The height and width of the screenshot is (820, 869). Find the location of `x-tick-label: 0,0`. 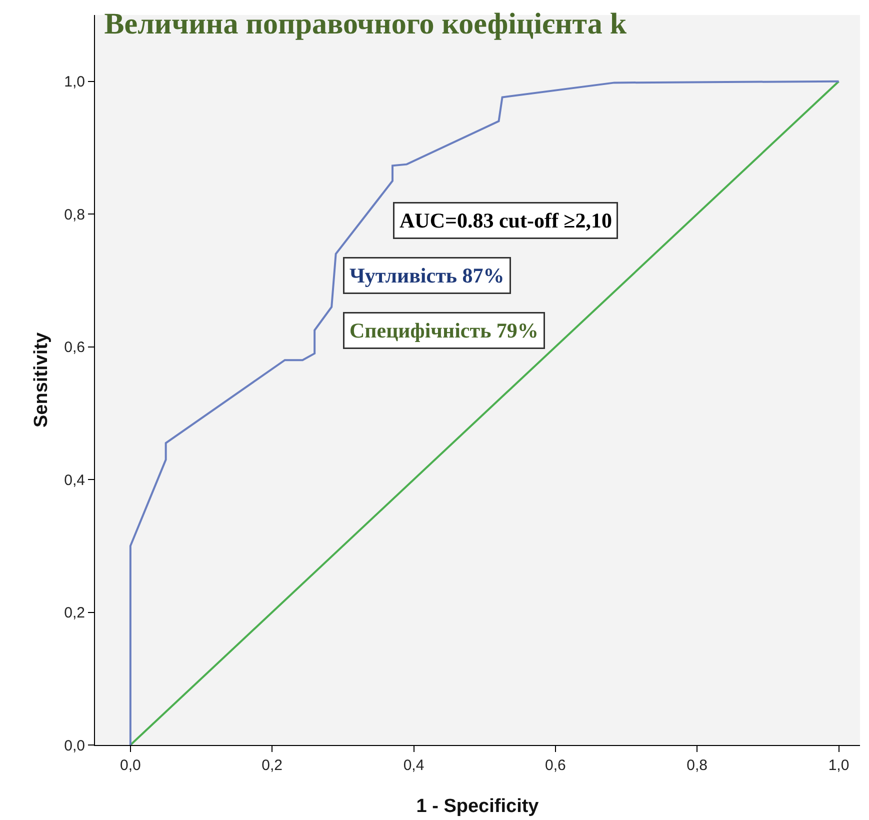

x-tick-label: 0,0 is located at coordinates (130, 765).